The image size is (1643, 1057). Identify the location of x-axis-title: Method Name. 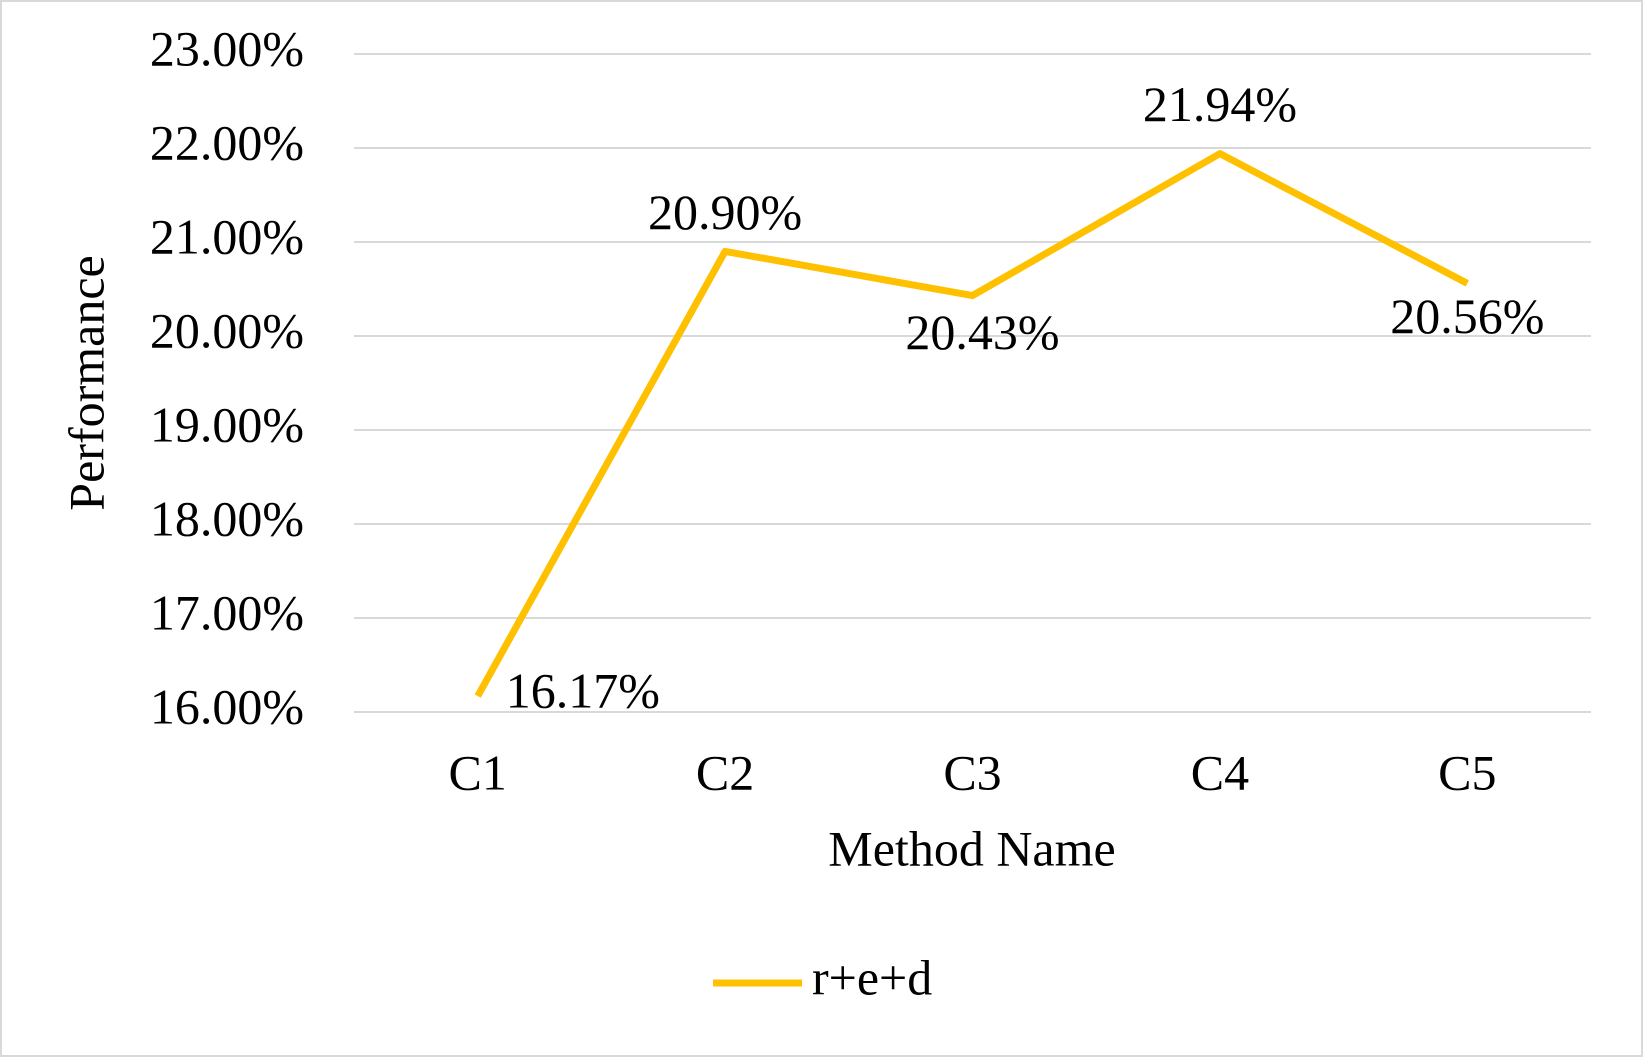
(971, 848).